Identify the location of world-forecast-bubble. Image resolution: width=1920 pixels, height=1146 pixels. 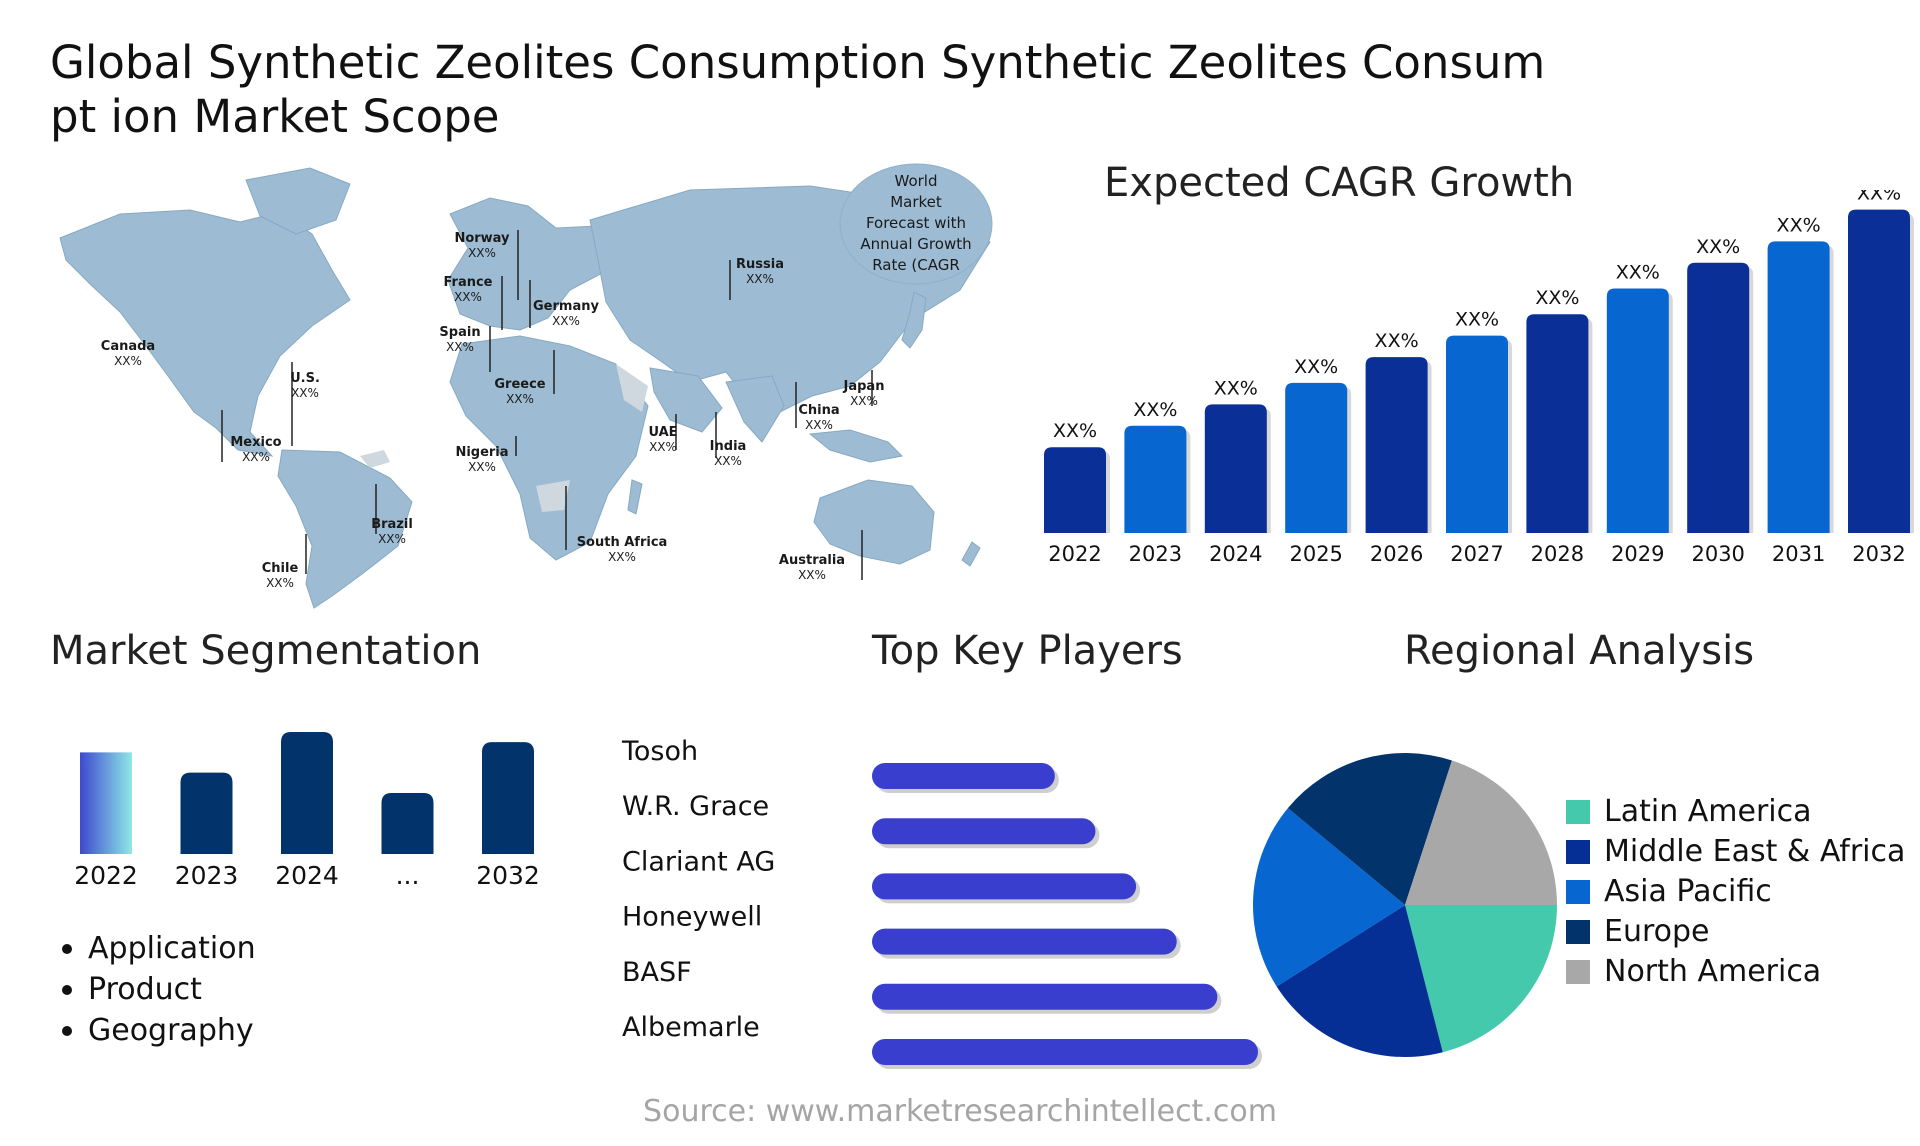
(916, 224).